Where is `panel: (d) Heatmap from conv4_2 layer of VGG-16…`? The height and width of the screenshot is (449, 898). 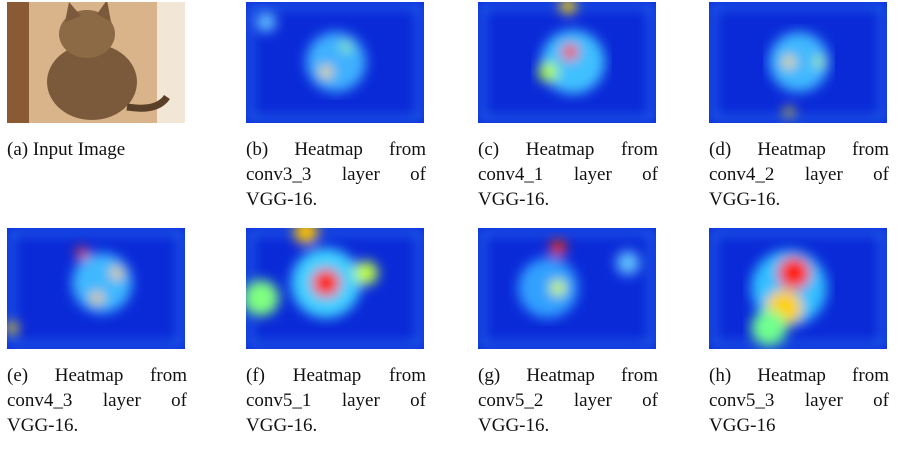 panel: (d) Heatmap from conv4_2 layer of VGG-16… is located at coordinates (799, 107).